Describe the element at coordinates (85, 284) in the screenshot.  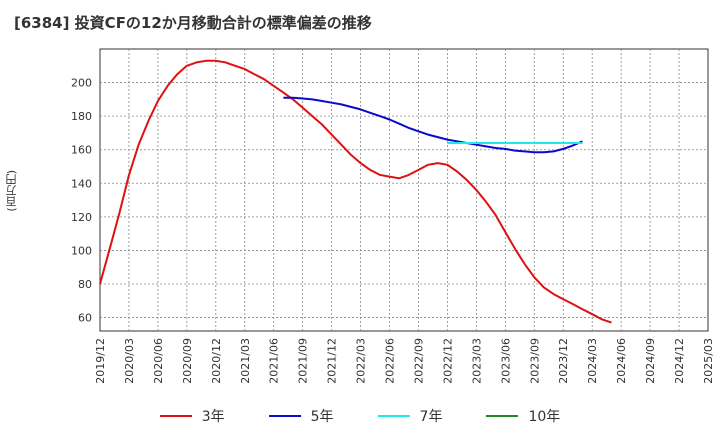
I see `y-tick-label: 80` at that location.